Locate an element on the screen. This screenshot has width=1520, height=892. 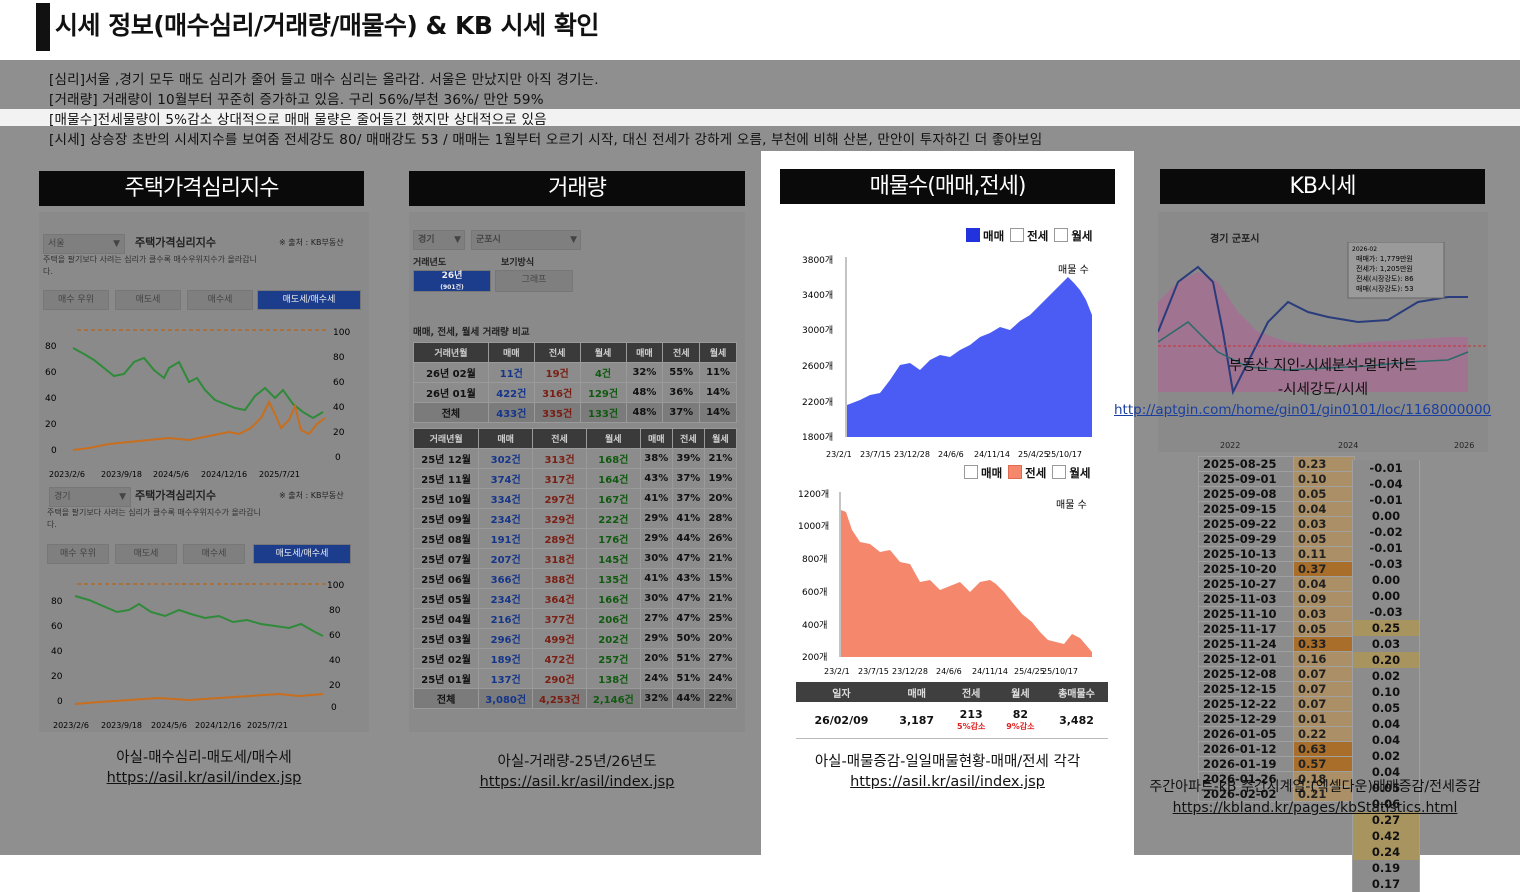
table-cell: 164건 is located at coordinates (613, 478).